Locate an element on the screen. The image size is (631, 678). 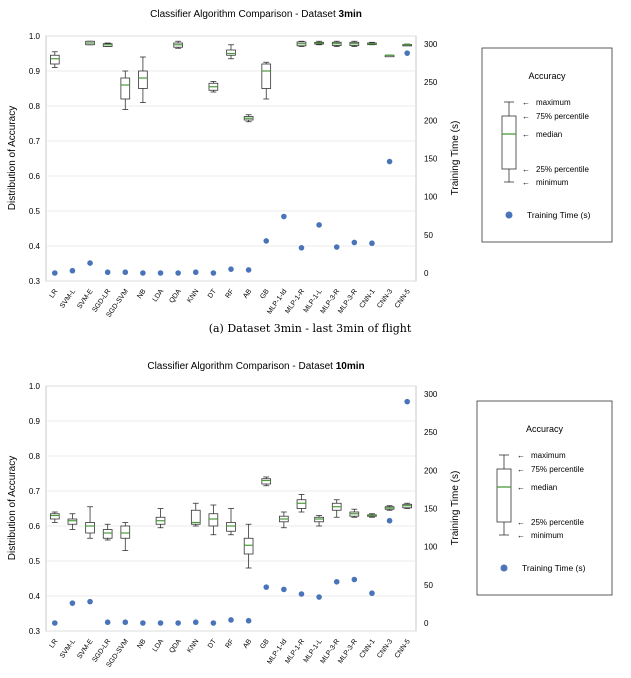
y-tick-label: 0.5 is located at coordinates (35, 561).